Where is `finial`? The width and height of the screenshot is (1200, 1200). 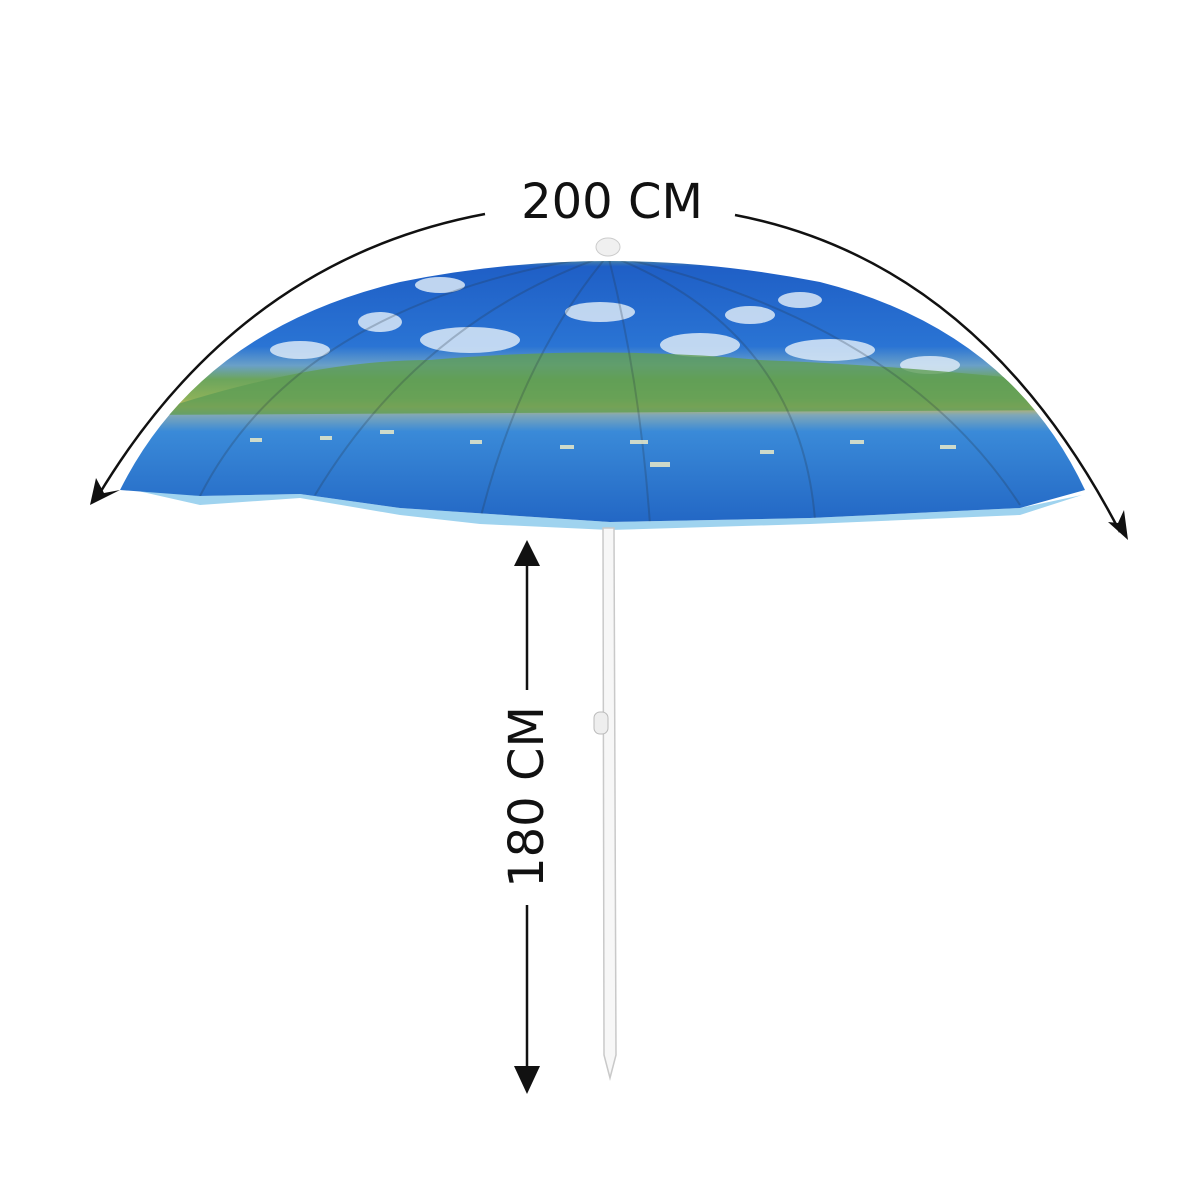
finial is located at coordinates (608, 247).